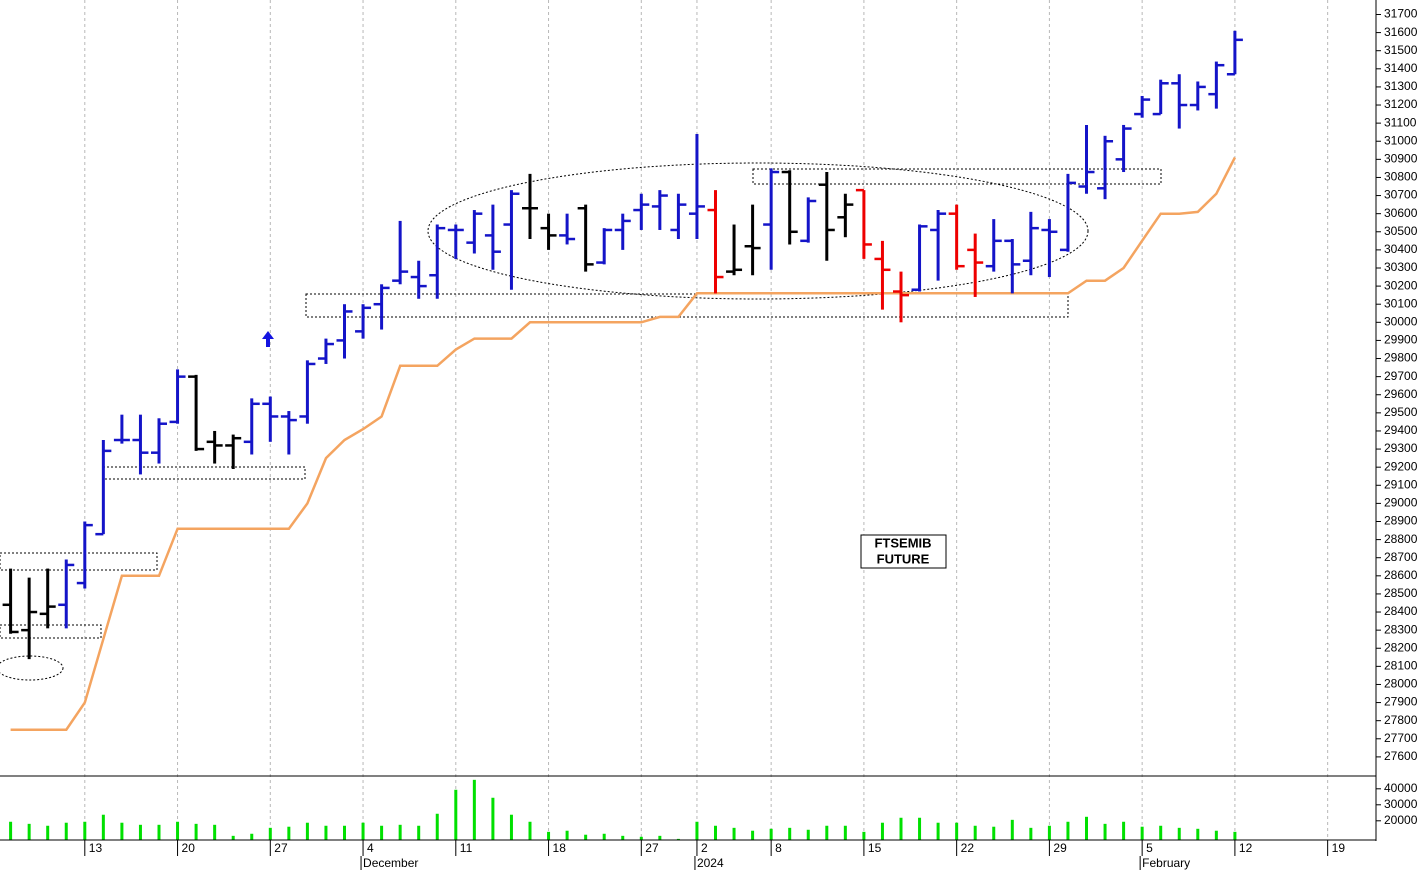 This screenshot has width=1424, height=870. Describe the element at coordinates (1401, 575) in the screenshot. I see `y-tick-label: 28600` at that location.